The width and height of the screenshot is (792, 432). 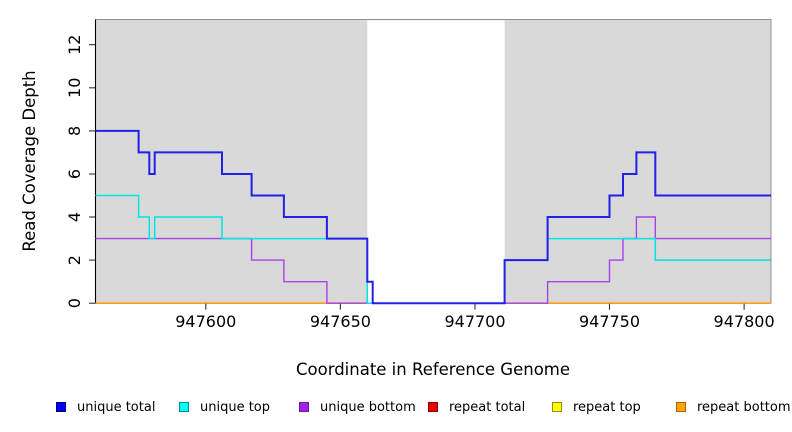 What do you see at coordinates (74, 131) in the screenshot?
I see `y-tick-label: 8` at bounding box center [74, 131].